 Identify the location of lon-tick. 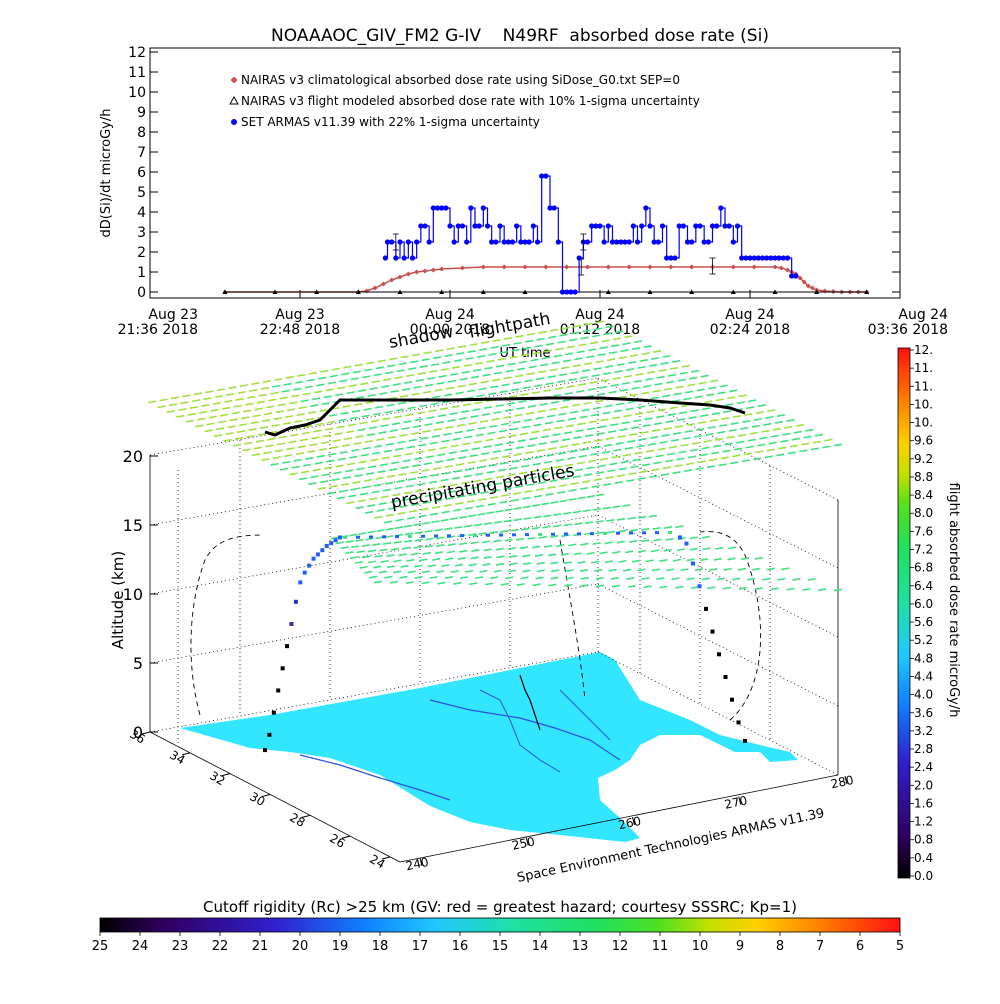
(846, 780).